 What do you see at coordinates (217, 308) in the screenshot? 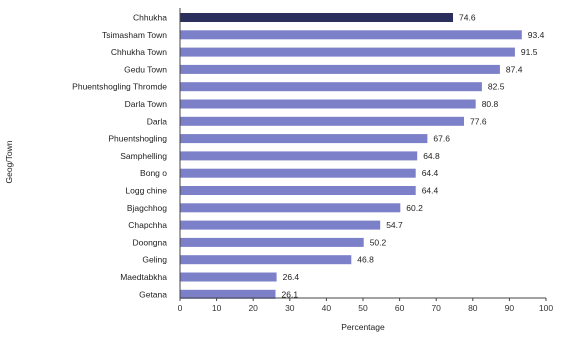
I see `x-tick-label: 10` at bounding box center [217, 308].